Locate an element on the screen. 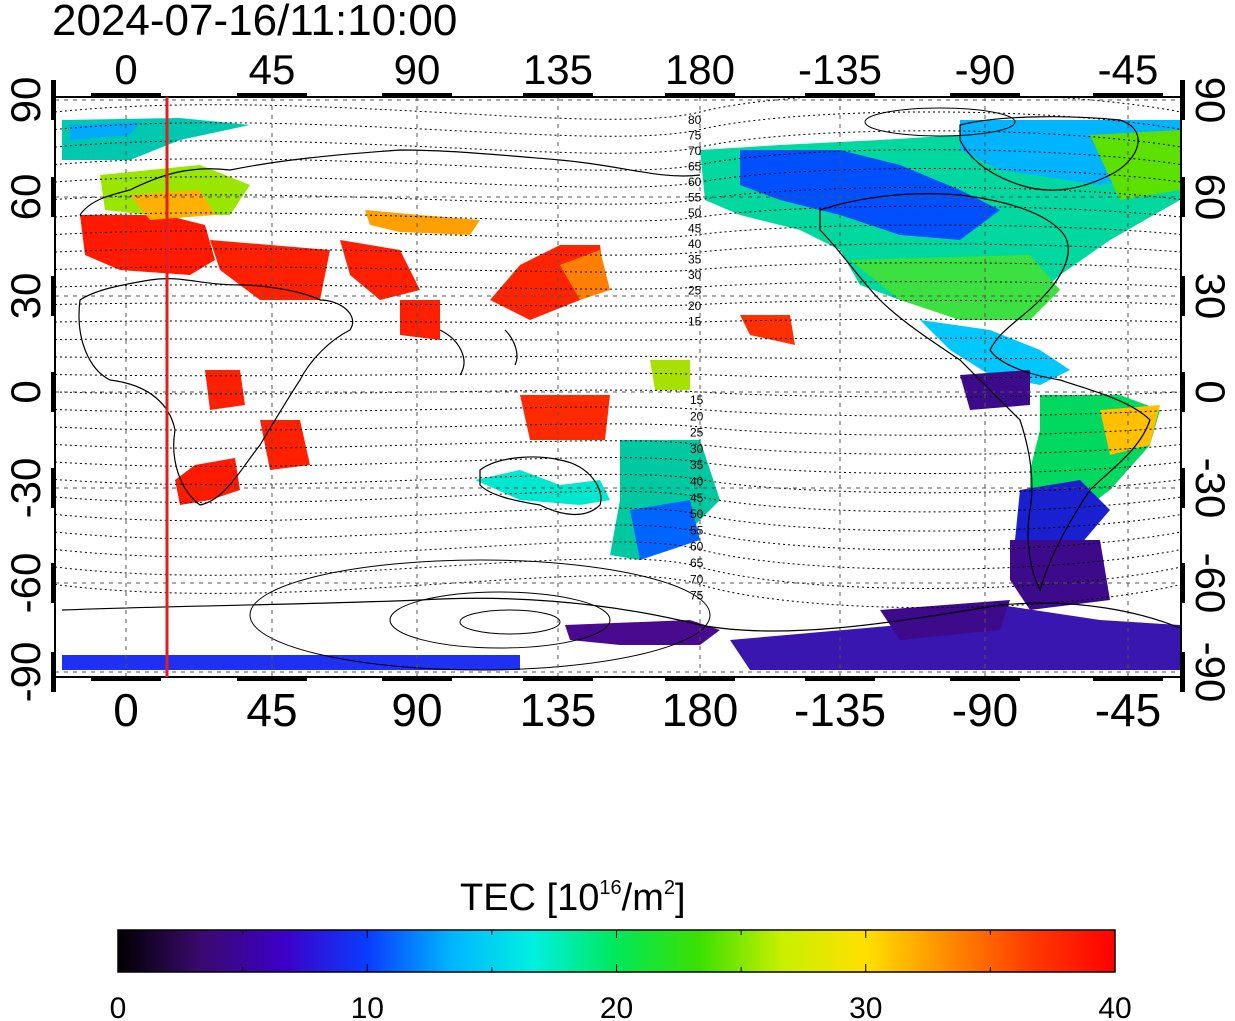  right-latitude-label: -60 is located at coordinates (1210, 583).